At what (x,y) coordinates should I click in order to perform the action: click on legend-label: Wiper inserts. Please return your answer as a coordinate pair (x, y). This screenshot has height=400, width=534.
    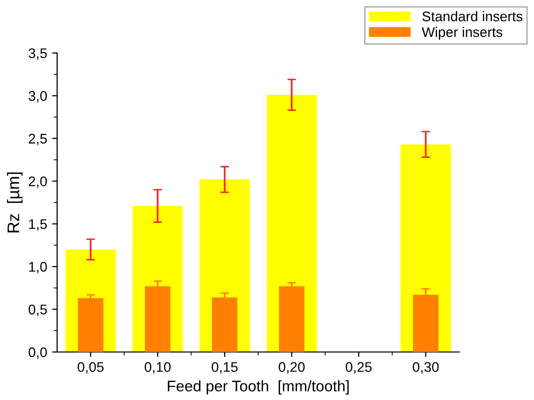
    Looking at the image, I should click on (462, 33).